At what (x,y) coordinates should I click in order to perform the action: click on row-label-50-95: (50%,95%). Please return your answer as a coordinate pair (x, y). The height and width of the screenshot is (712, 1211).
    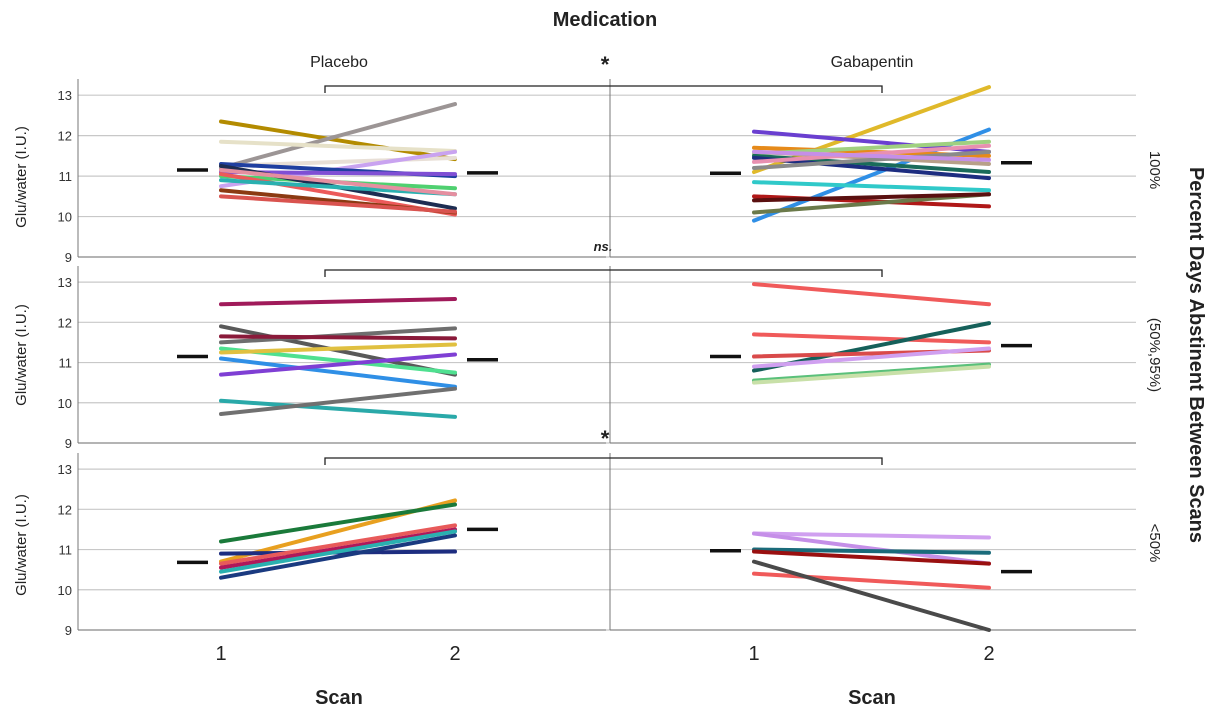
    Looking at the image, I should click on (1154, 355).